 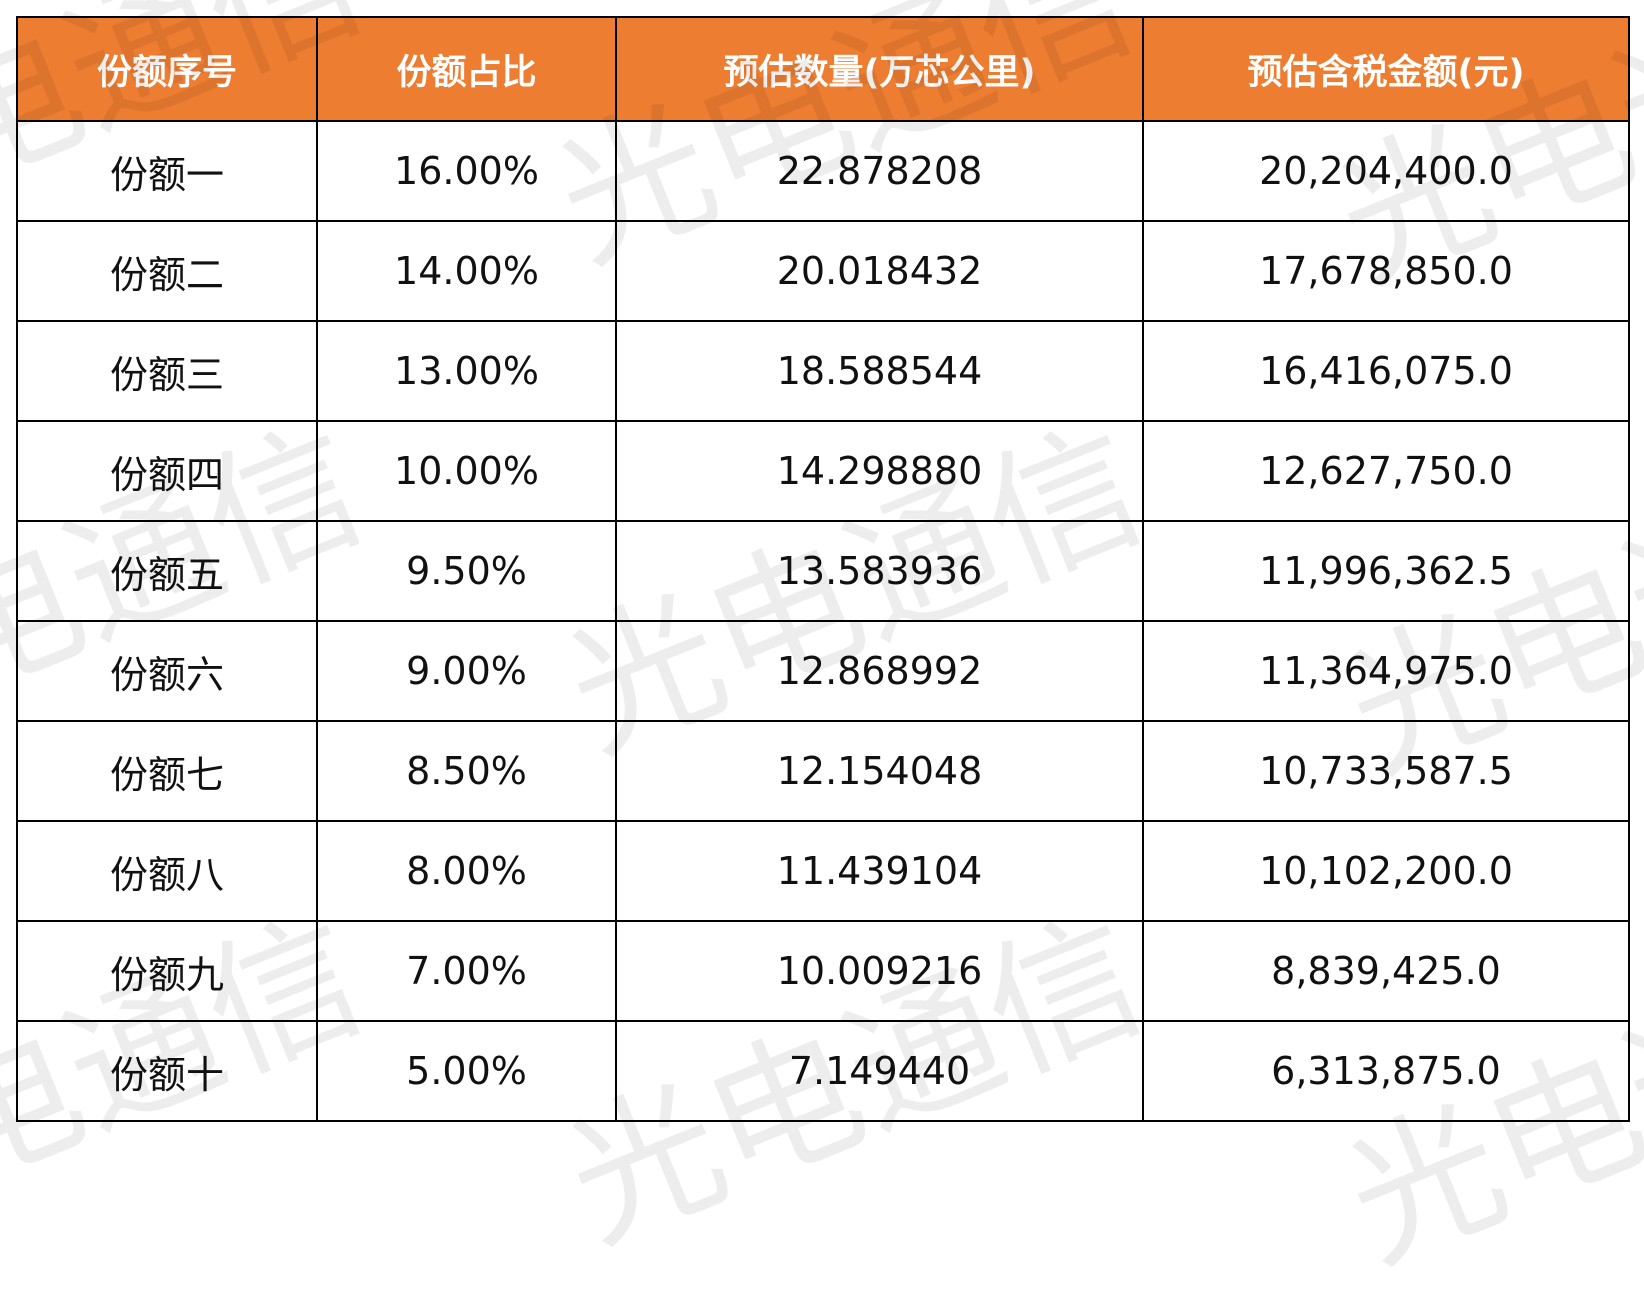 What do you see at coordinates (879, 971) in the screenshot?
I see `cell-estimated-quantity: 10.009216` at bounding box center [879, 971].